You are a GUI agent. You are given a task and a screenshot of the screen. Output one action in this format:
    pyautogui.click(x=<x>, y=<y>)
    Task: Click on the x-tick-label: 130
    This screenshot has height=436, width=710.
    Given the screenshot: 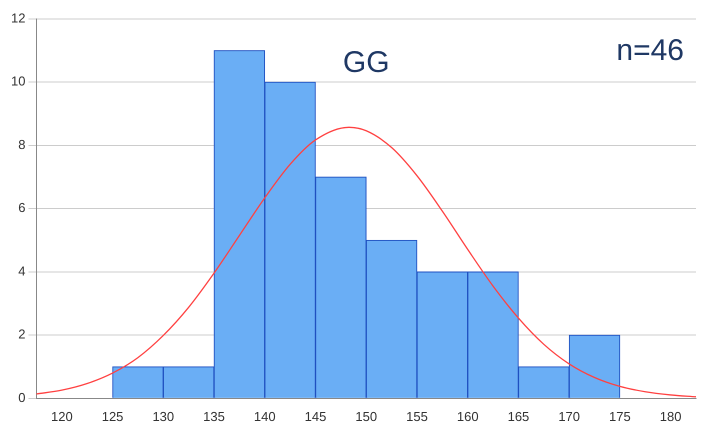 What is the action you would take?
    pyautogui.click(x=163, y=416)
    